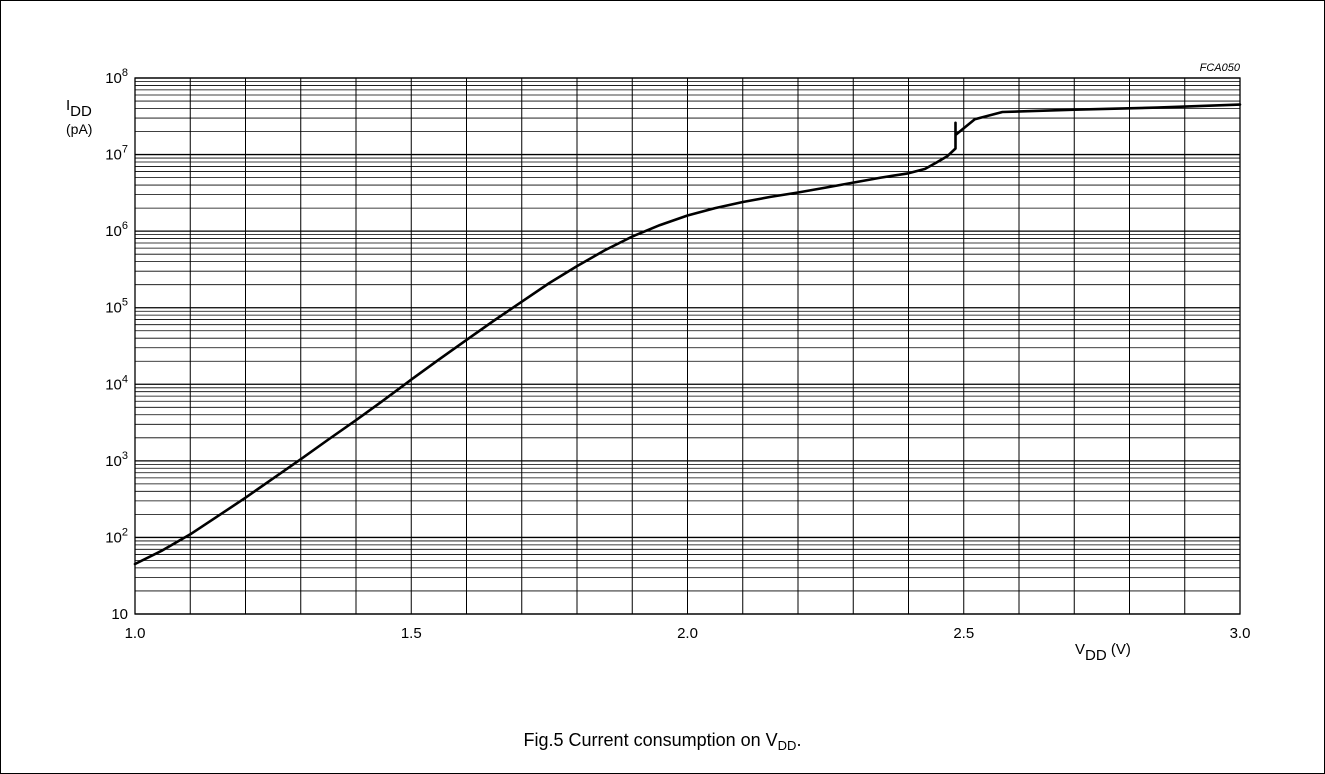 The image size is (1325, 774). Describe the element at coordinates (411, 633) in the screenshot. I see `x-tick-label: 1.5` at that location.